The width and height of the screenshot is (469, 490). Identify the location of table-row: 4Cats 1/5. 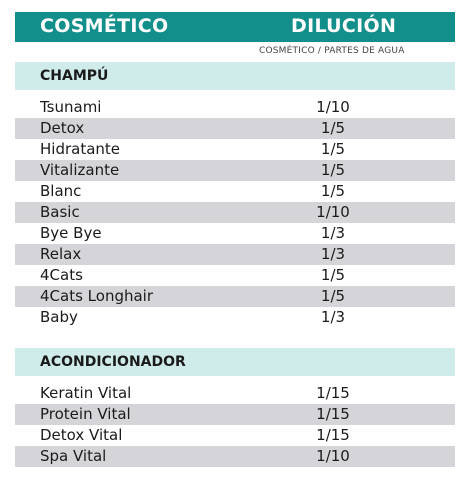
(235, 275).